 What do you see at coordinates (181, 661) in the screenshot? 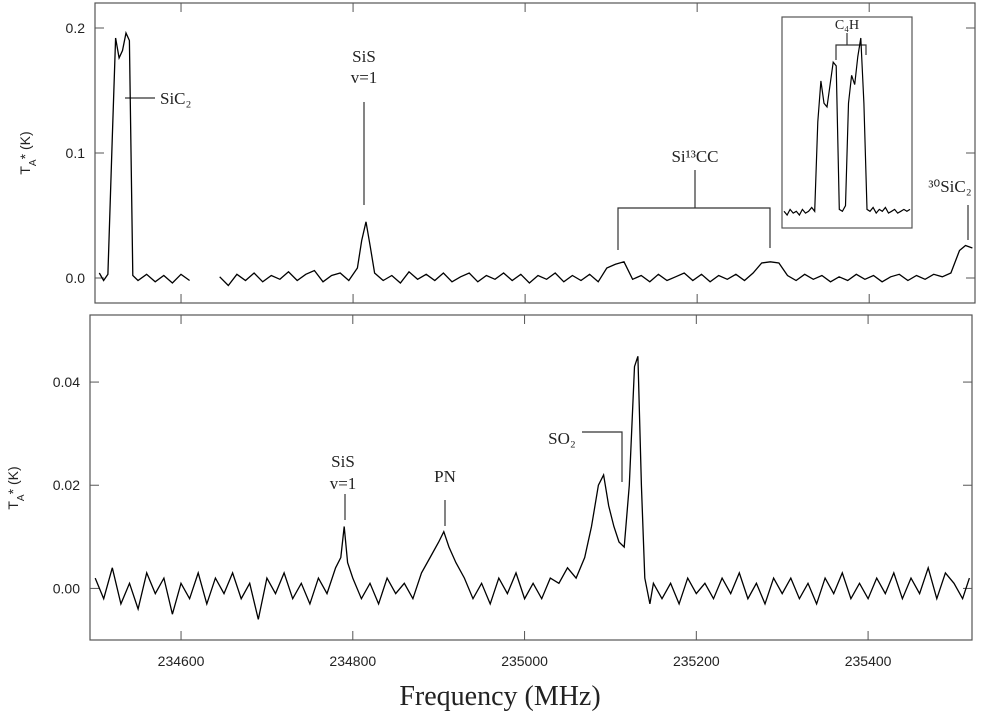
I see `x-tick-label: 234600` at bounding box center [181, 661].